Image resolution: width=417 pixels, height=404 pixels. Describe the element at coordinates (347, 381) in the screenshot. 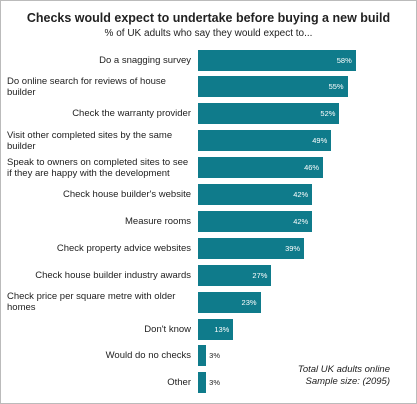

I see `note: Sample size: (2095)` at that location.